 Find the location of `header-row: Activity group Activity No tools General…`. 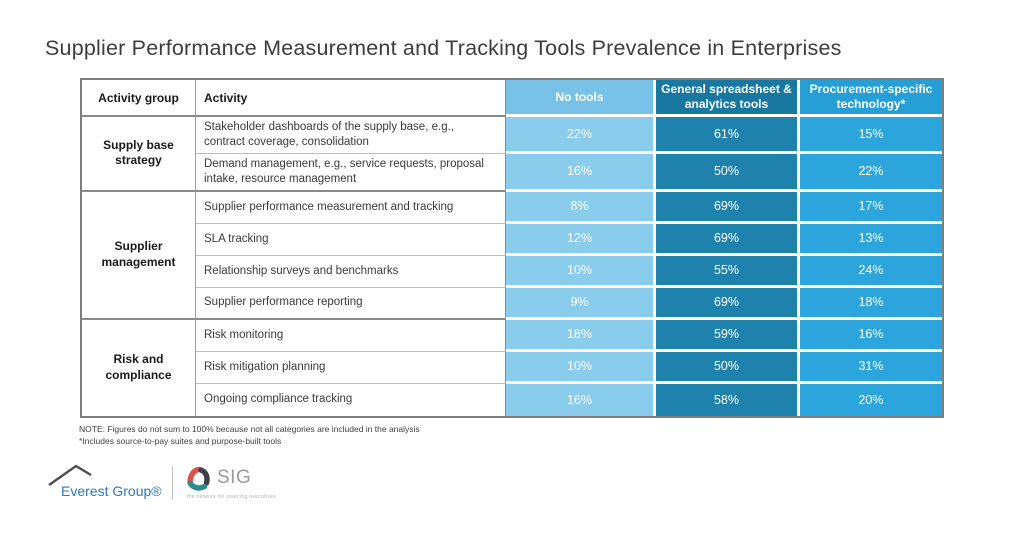

header-row: Activity group Activity No tools General… is located at coordinates (512, 98).